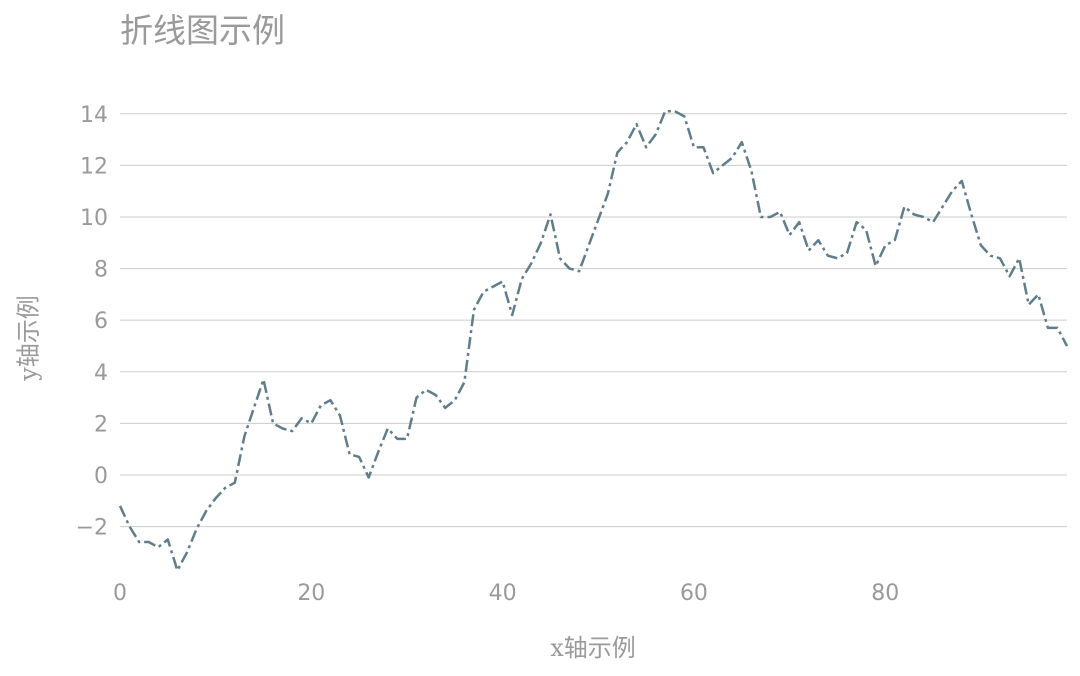 This screenshot has width=1080, height=676. What do you see at coordinates (503, 593) in the screenshot?
I see `x-tick-label: 40` at bounding box center [503, 593].